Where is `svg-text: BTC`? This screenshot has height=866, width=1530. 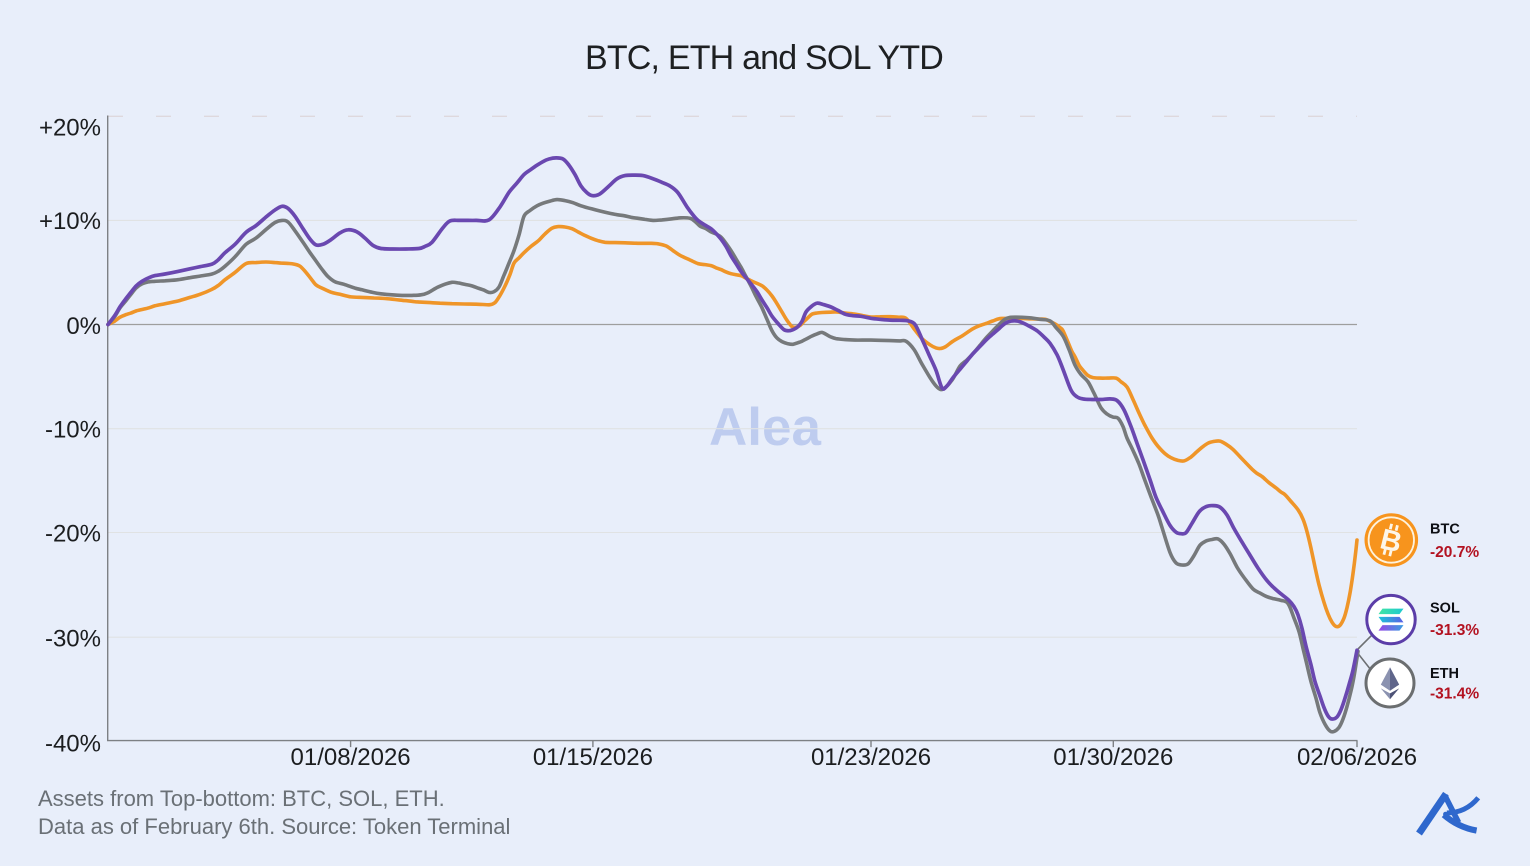
svg-text: BTC is located at coordinates (1445, 530).